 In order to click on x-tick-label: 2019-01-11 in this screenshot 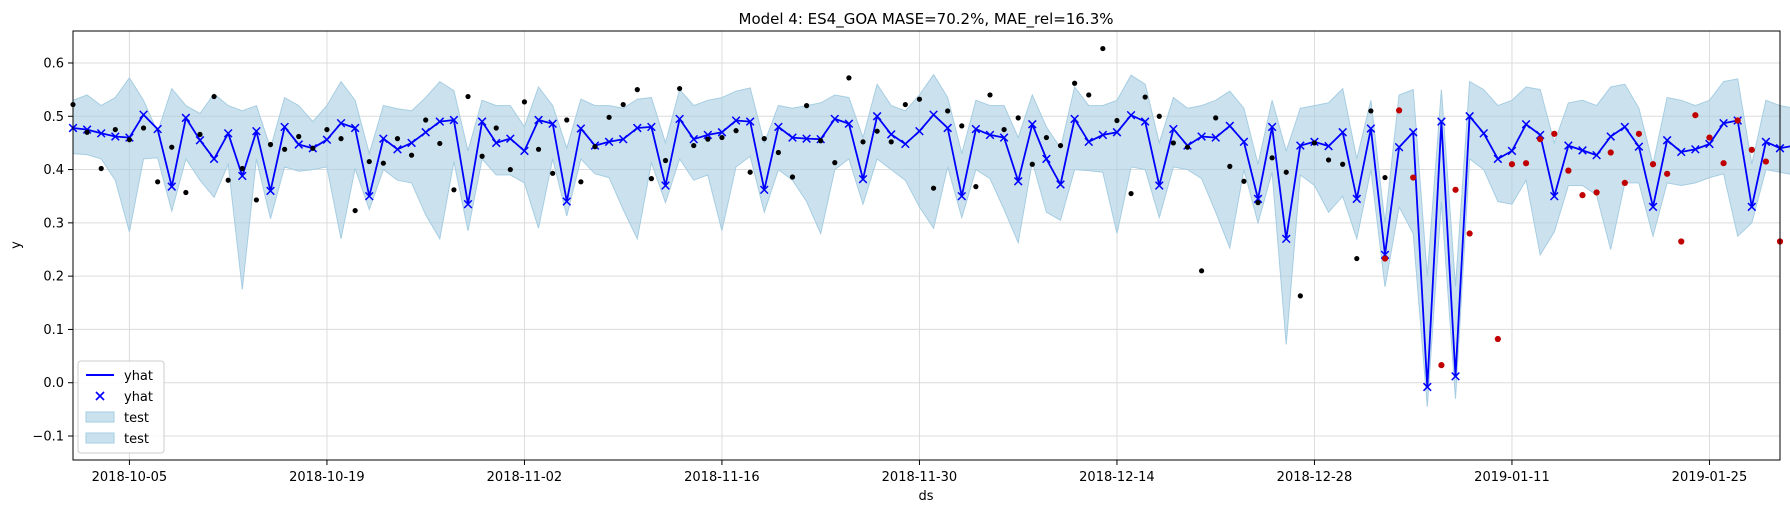, I will do `click(1512, 477)`.